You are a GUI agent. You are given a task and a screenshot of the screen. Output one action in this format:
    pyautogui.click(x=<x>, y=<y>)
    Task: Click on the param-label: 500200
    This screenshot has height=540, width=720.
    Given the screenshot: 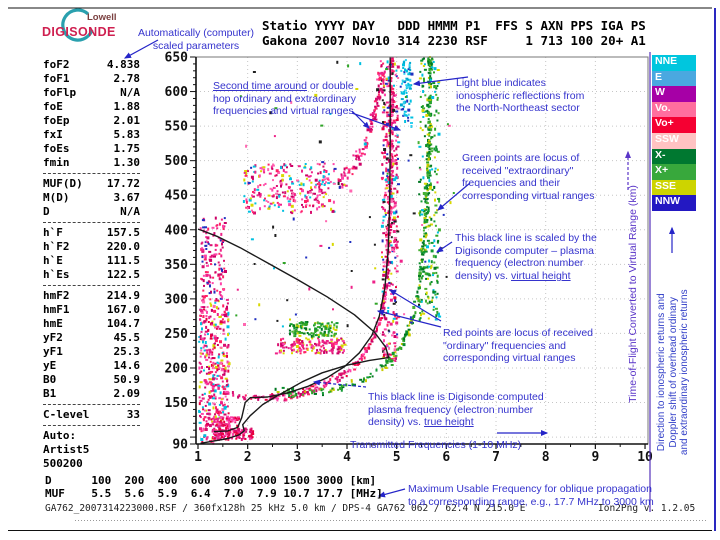 What is the action you would take?
    pyautogui.click(x=63, y=463)
    